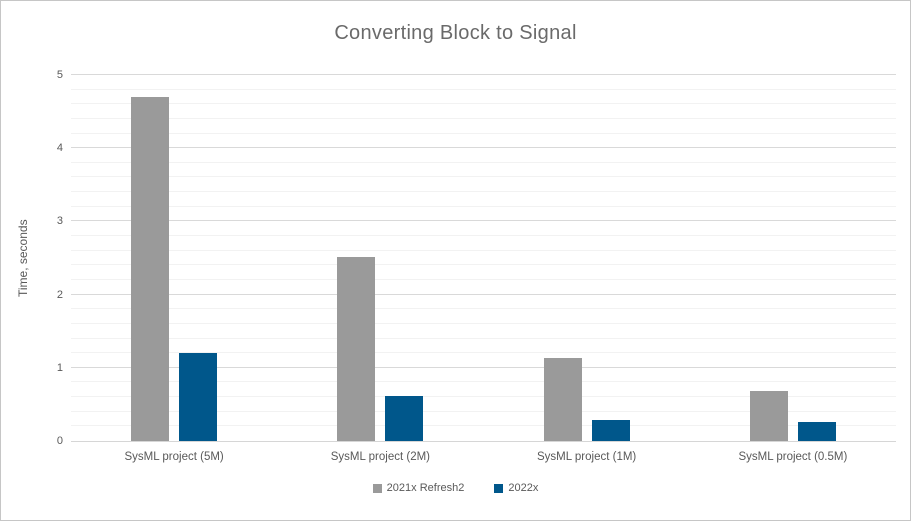 The image size is (911, 521). What do you see at coordinates (150, 268) in the screenshot?
I see `bar-2021x-refresh2-sysml-project-5m` at bounding box center [150, 268].